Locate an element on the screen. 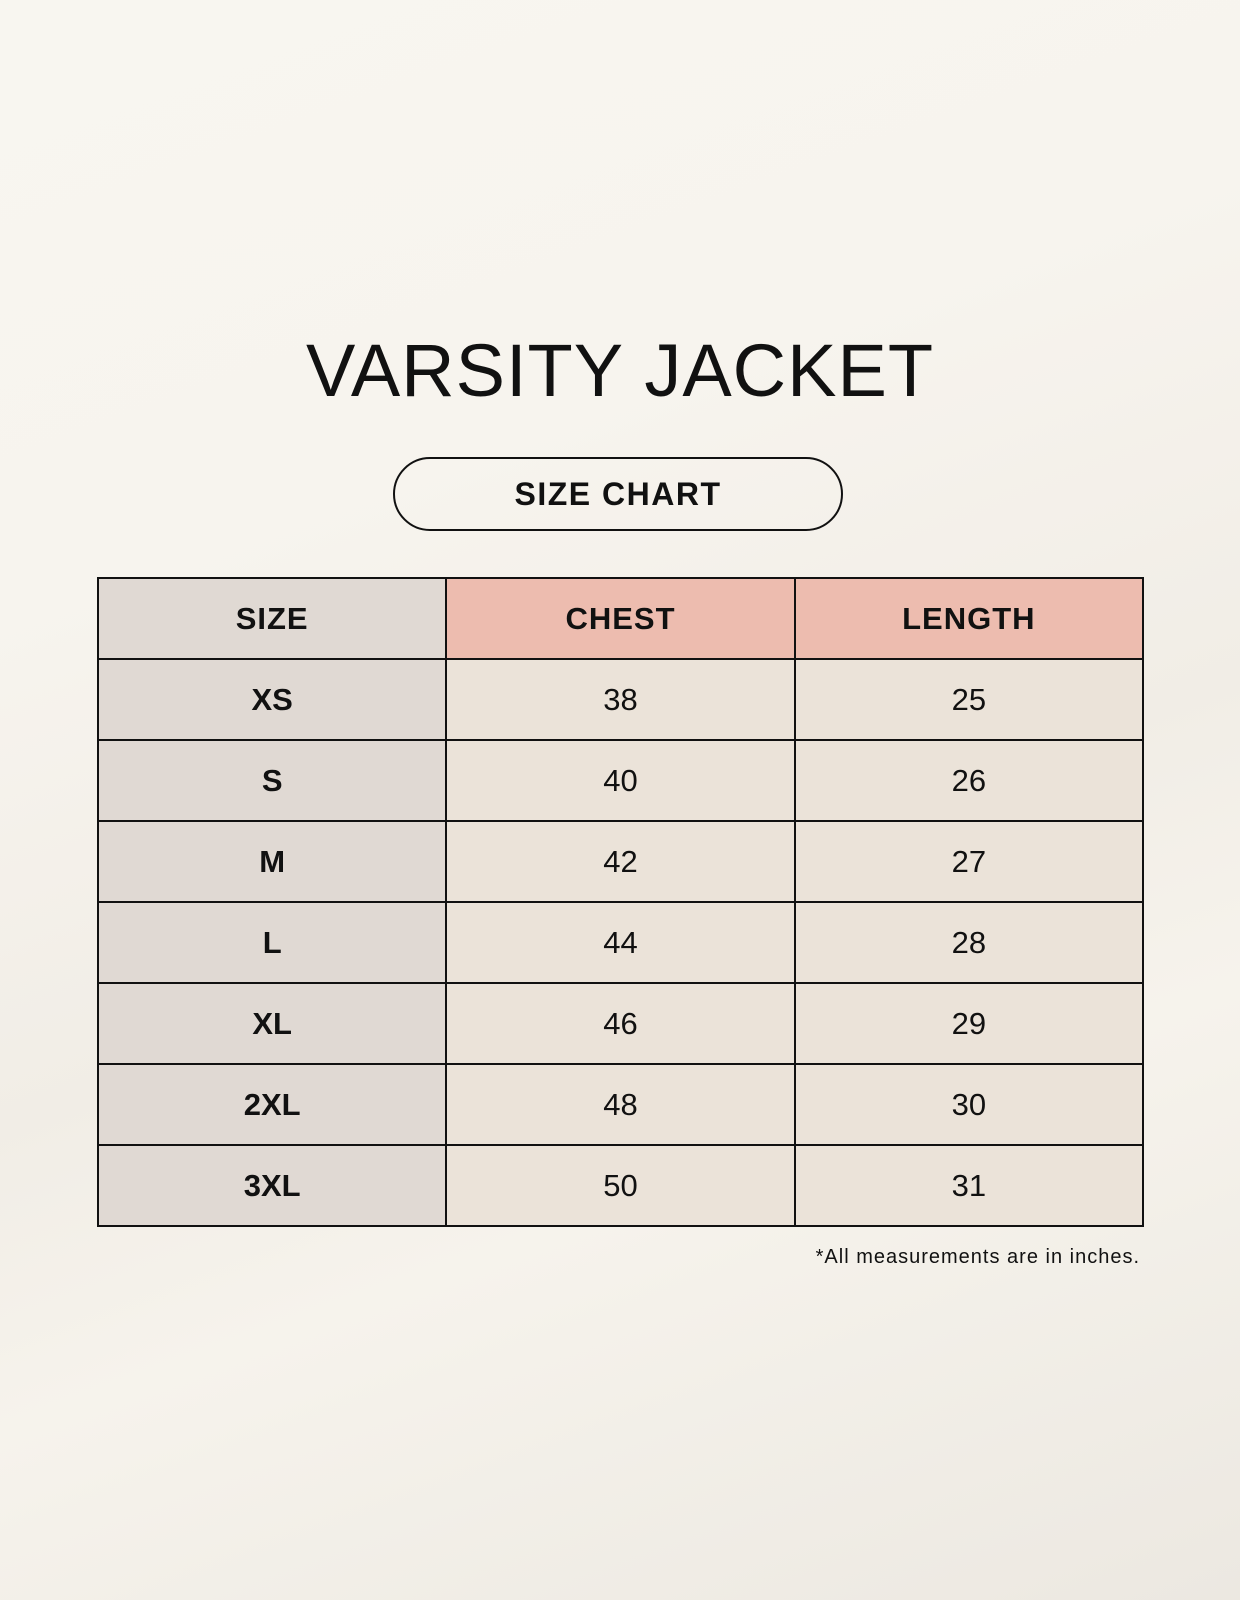 The image size is (1240, 1600). table-row: S 40 26 is located at coordinates (620, 780).